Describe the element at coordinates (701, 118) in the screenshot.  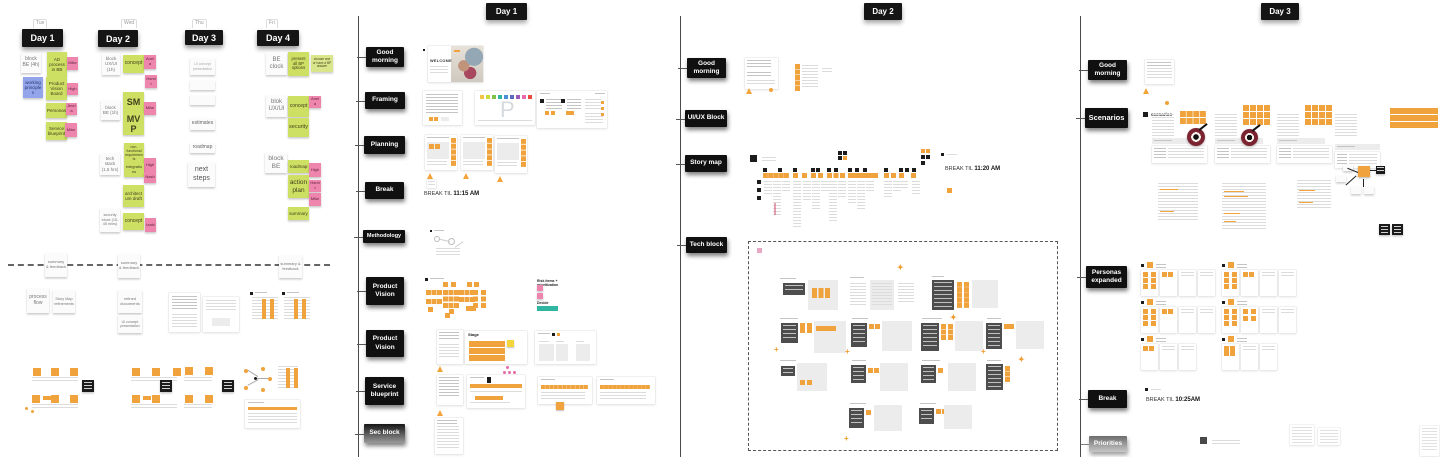
I see `label-uiux-block: UI/UX Block` at that location.